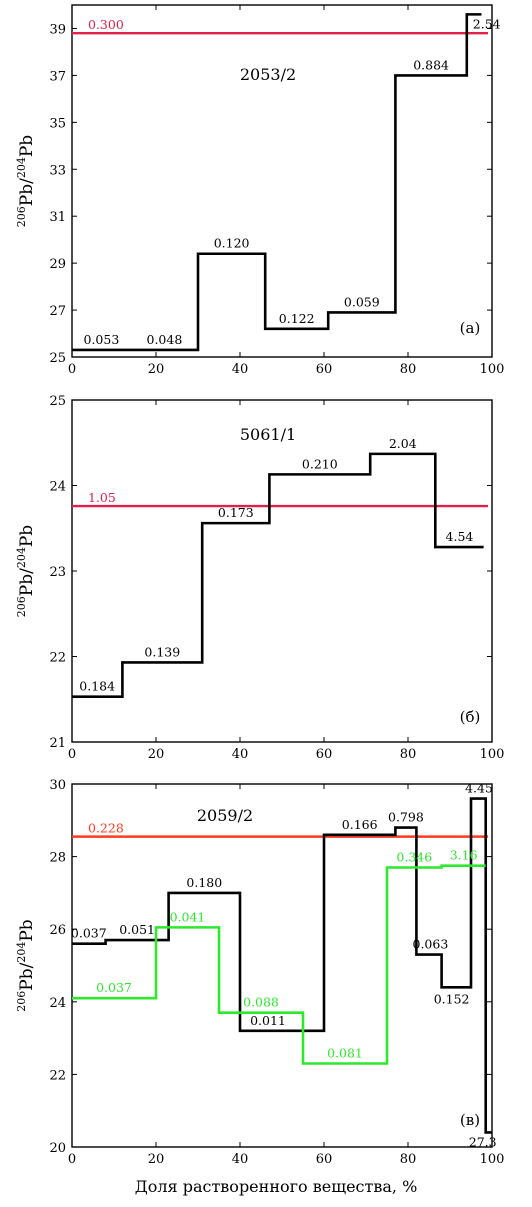  What do you see at coordinates (470, 717) in the screenshot?
I see `panel-letter-label: (б)` at bounding box center [470, 717].